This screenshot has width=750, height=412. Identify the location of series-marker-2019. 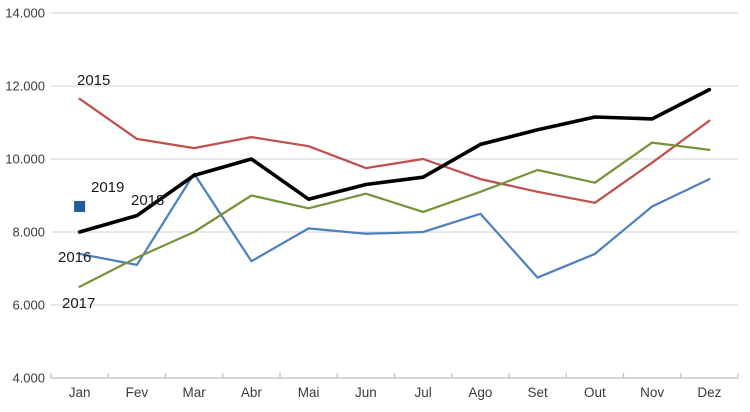
(80, 206).